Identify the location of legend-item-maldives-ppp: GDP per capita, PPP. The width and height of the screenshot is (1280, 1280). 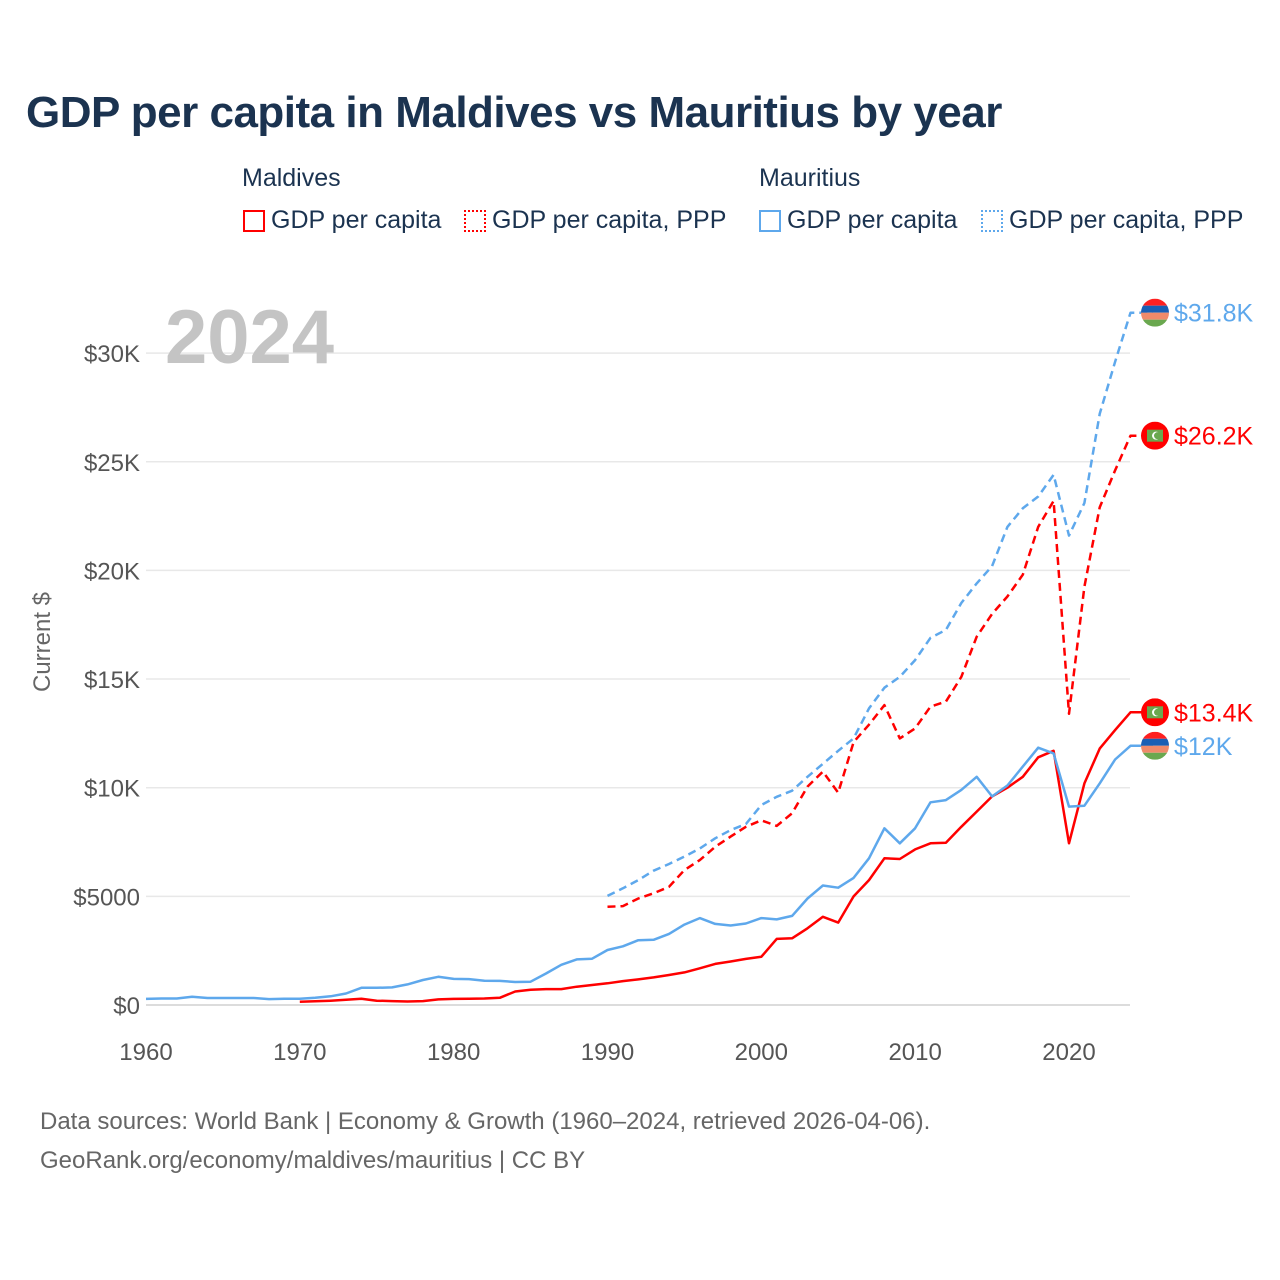
(595, 220).